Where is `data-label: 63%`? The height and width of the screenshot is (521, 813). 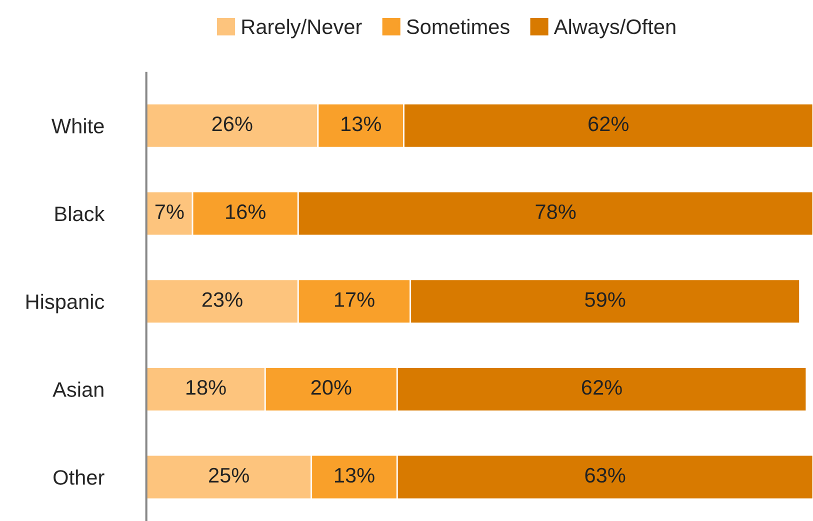 data-label: 63% is located at coordinates (605, 475).